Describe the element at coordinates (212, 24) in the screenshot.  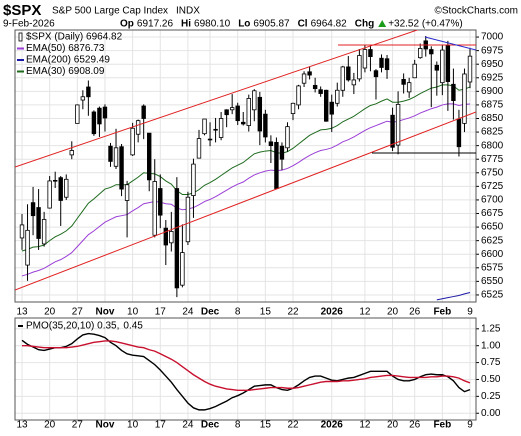
I see `quote-value: 6980.10` at that location.